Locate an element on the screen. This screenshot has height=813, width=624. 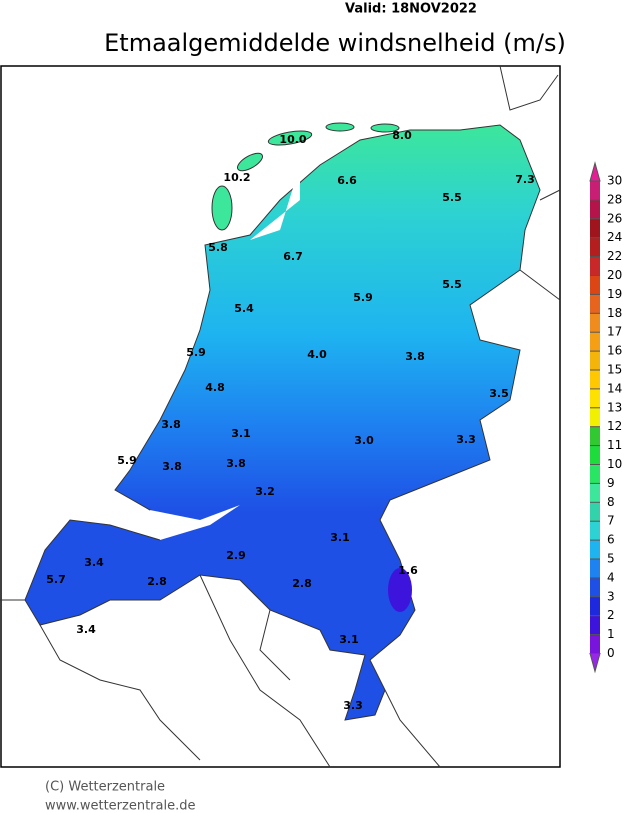
colorbar-label: 8 is located at coordinates (611, 502).